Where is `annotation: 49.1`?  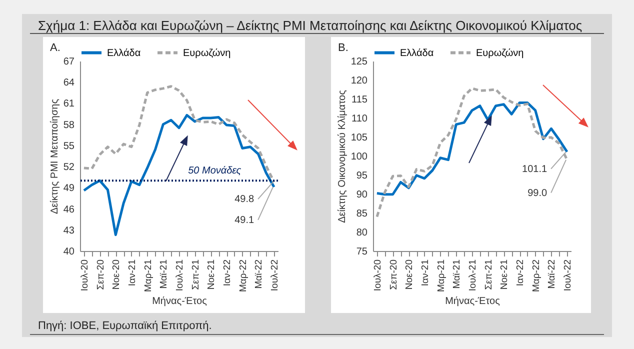 annotation: 49.1 is located at coordinates (244, 220).